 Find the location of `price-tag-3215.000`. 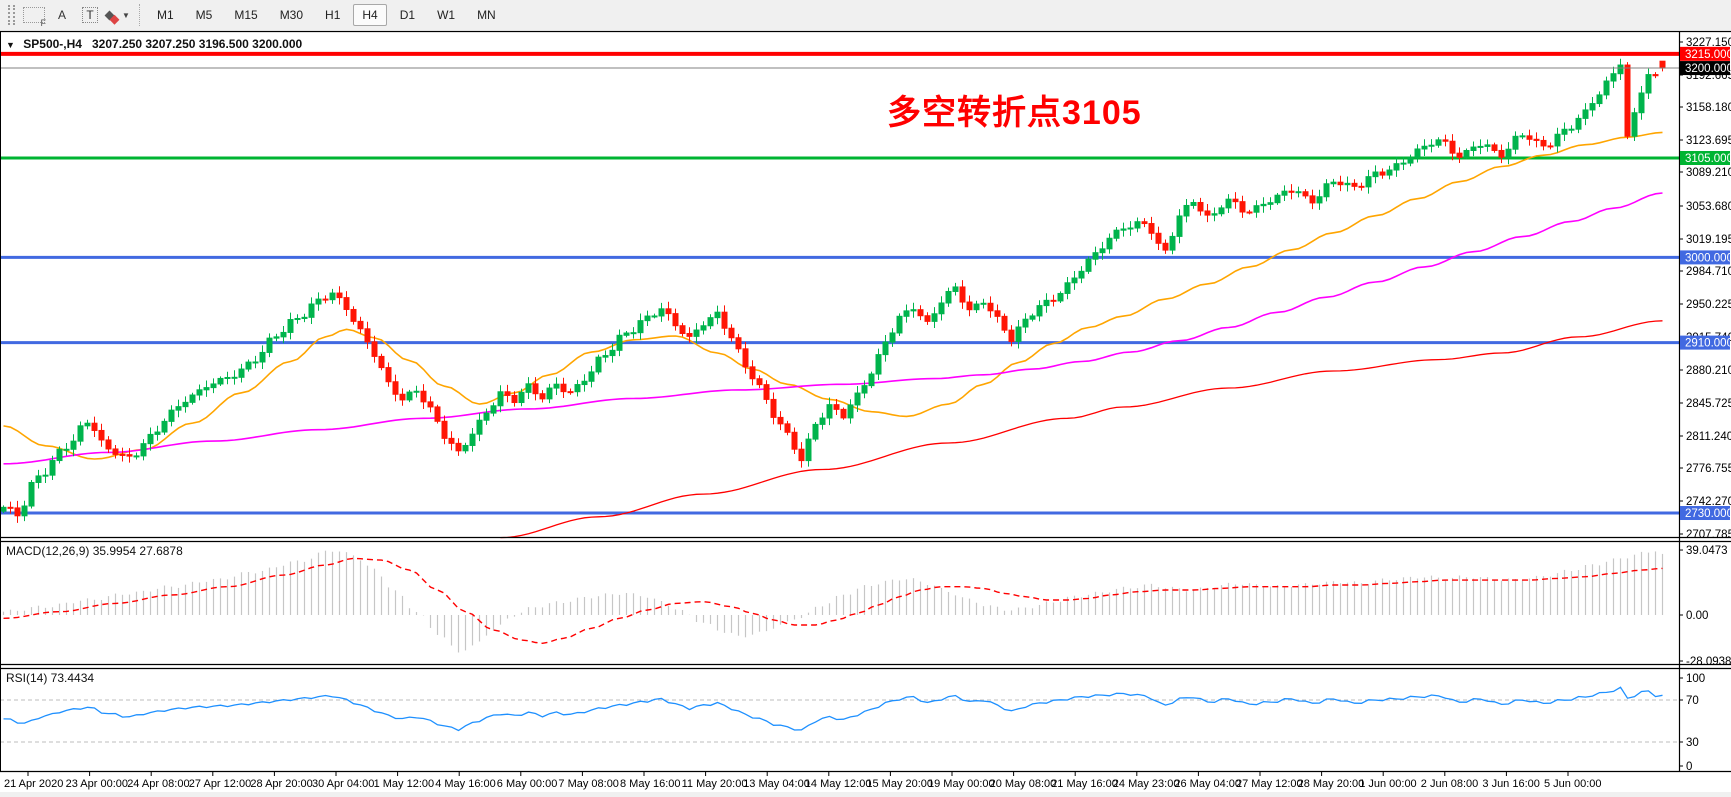

price-tag-3215.000 is located at coordinates (1705, 53).